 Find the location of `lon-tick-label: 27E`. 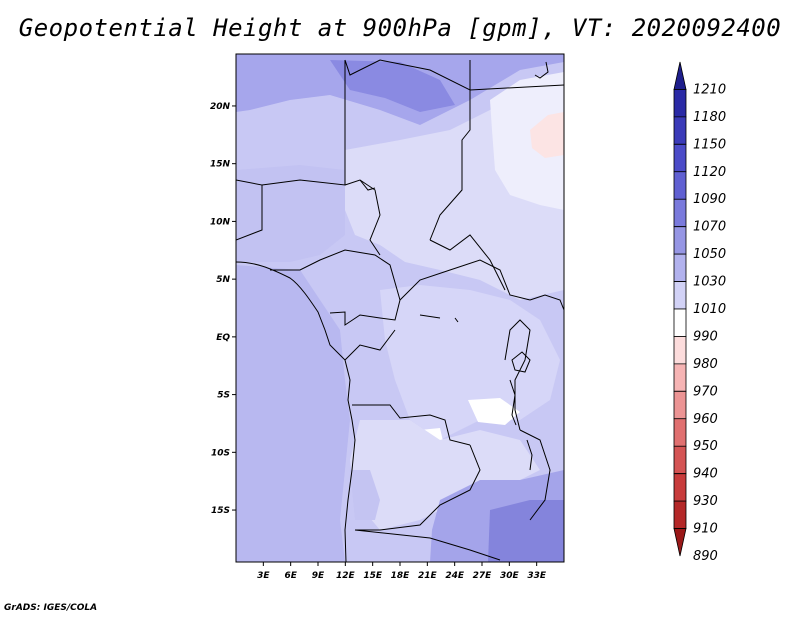

lon-tick-label: 27E is located at coordinates (483, 576).